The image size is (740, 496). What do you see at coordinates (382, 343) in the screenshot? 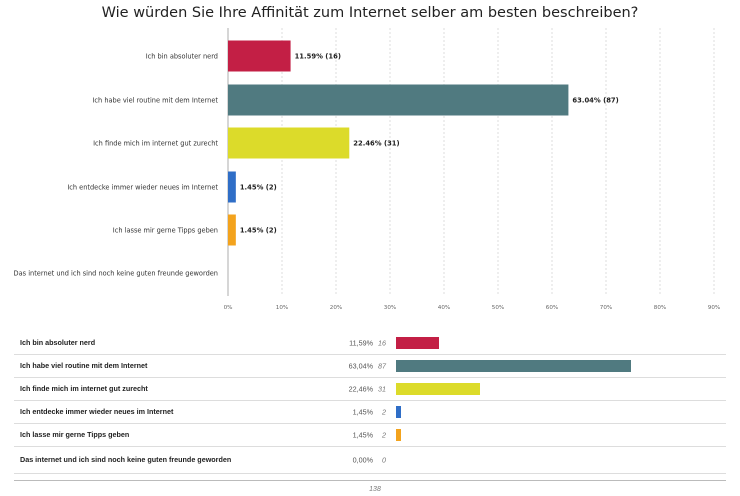
I see `row-count: 16` at bounding box center [382, 343].